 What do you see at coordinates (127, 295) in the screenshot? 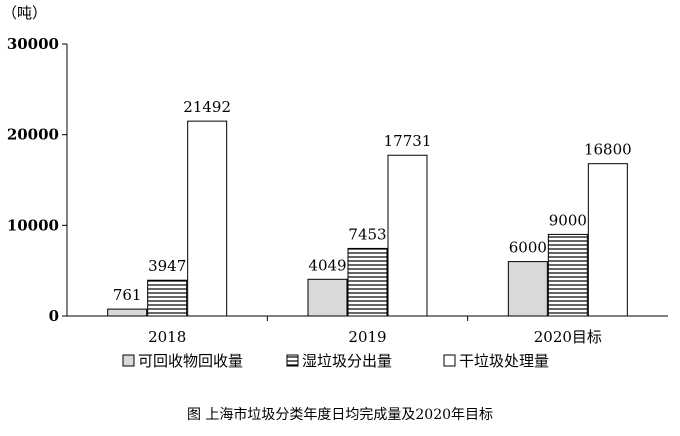
I see `data-label: 761` at bounding box center [127, 295].